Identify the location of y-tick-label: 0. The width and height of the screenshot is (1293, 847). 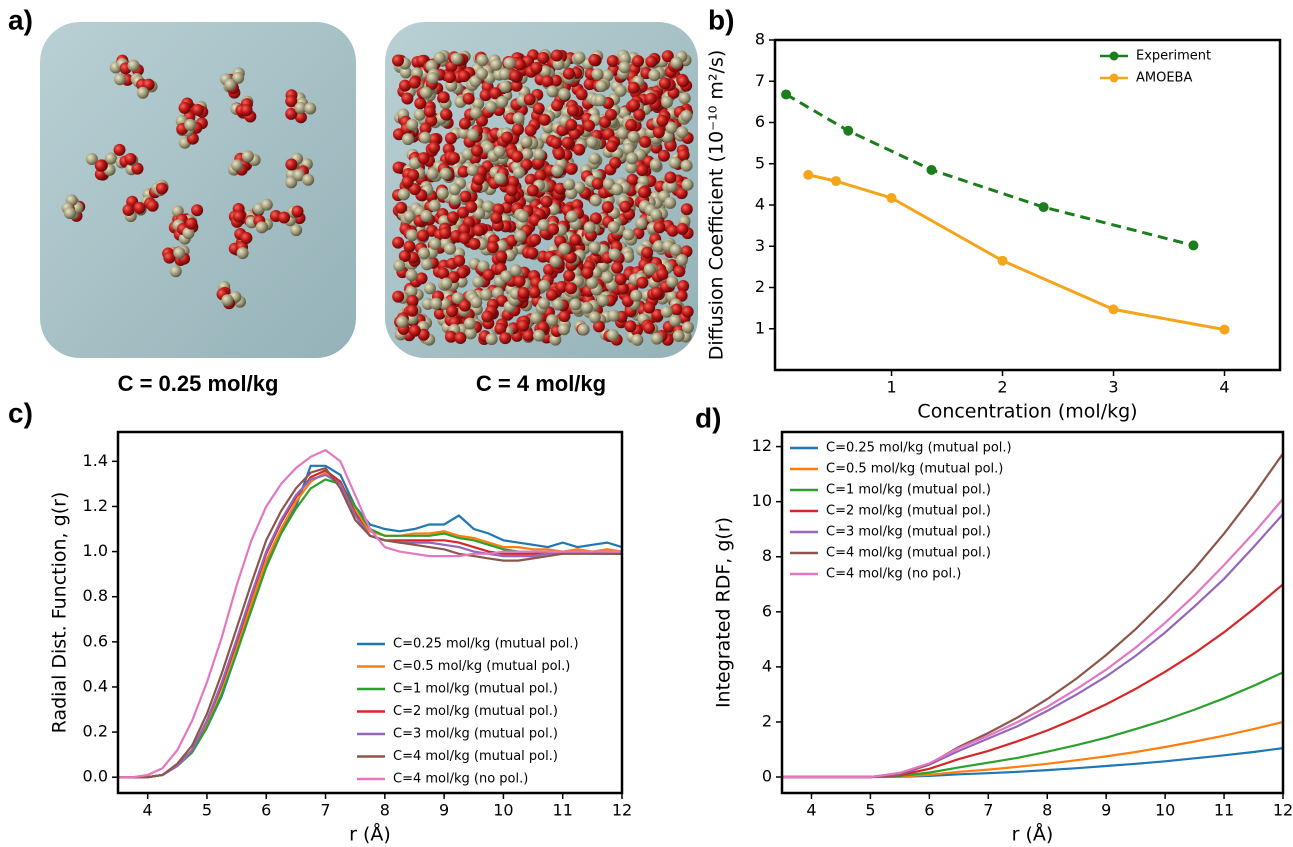
(767, 776).